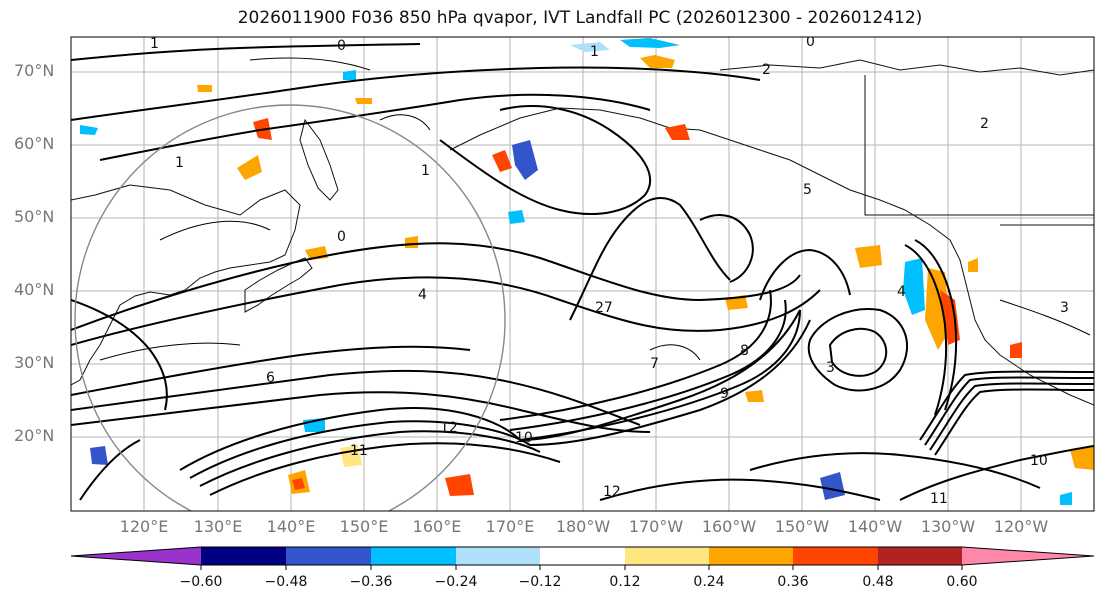 The width and height of the screenshot is (1105, 604). What do you see at coordinates (612, 492) in the screenshot?
I see `contour-label: 12` at bounding box center [612, 492].